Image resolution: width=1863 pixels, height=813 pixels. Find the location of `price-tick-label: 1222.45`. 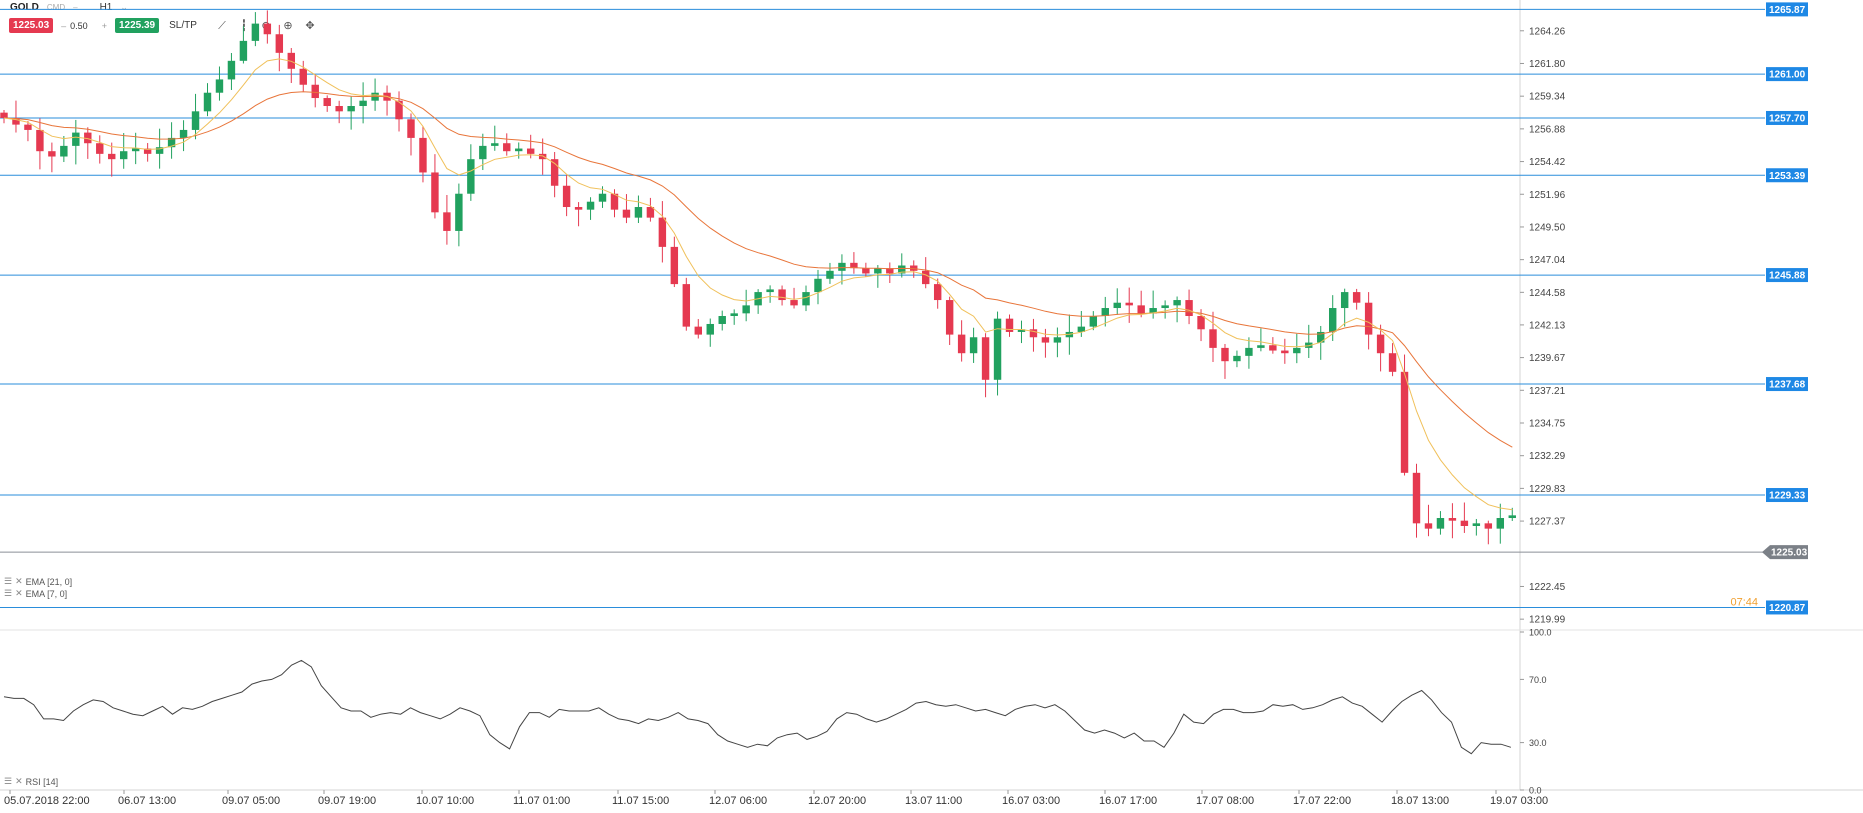

price-tick-label: 1222.45 is located at coordinates (1547, 587).